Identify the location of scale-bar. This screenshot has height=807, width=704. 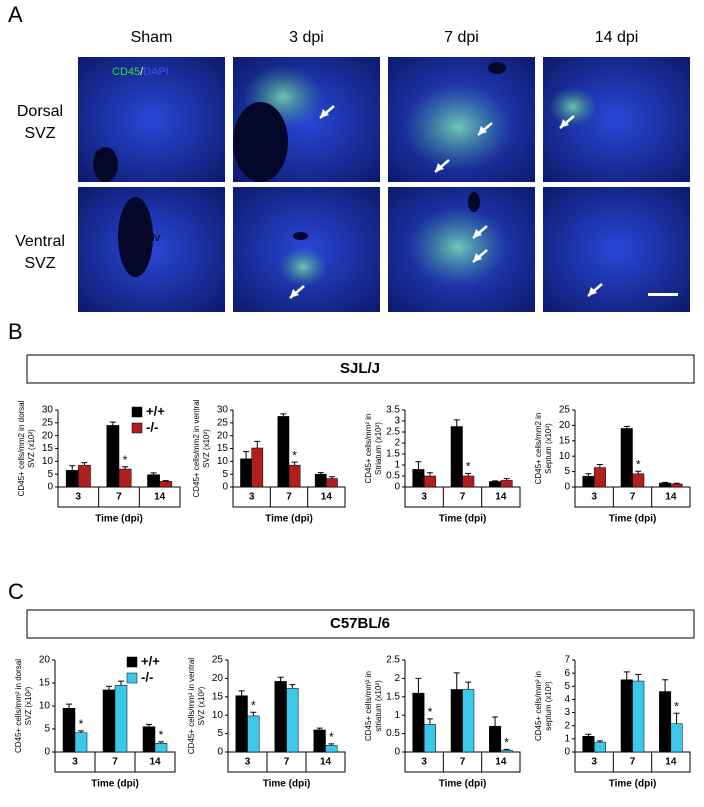
(663, 294).